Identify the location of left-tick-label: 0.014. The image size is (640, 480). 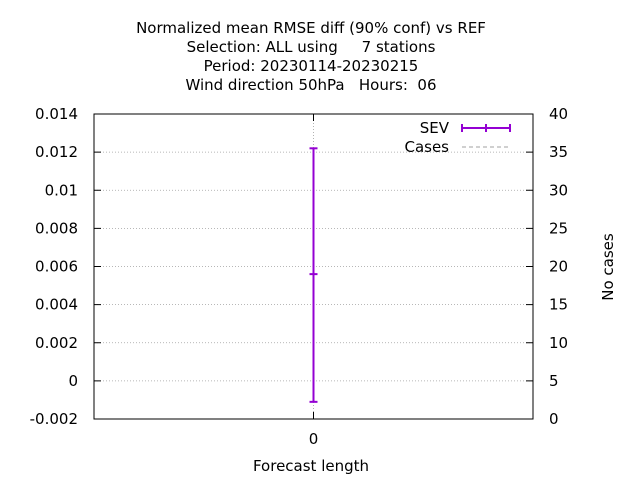
(56, 114).